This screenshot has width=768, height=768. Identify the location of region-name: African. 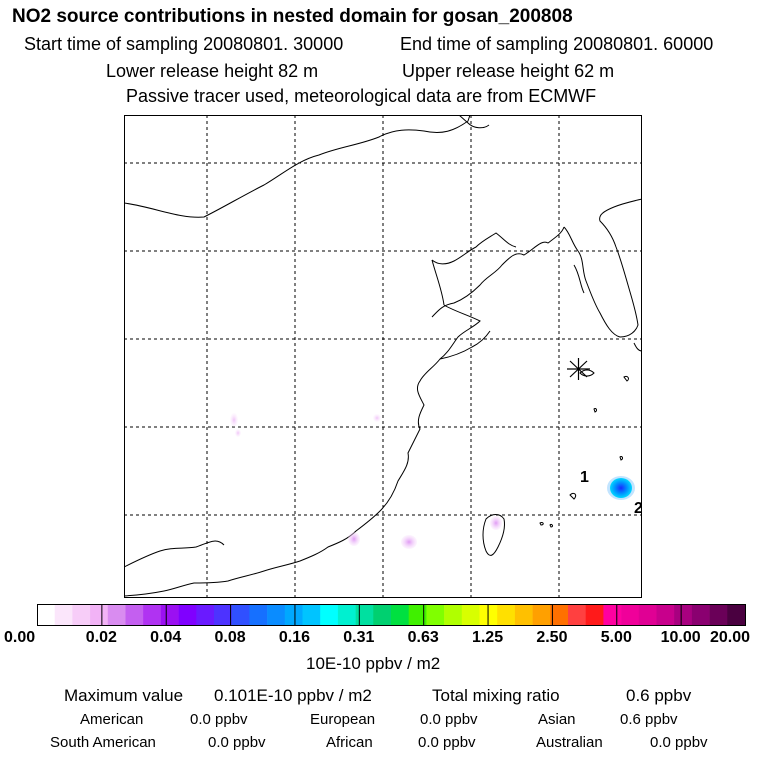
(349, 742).